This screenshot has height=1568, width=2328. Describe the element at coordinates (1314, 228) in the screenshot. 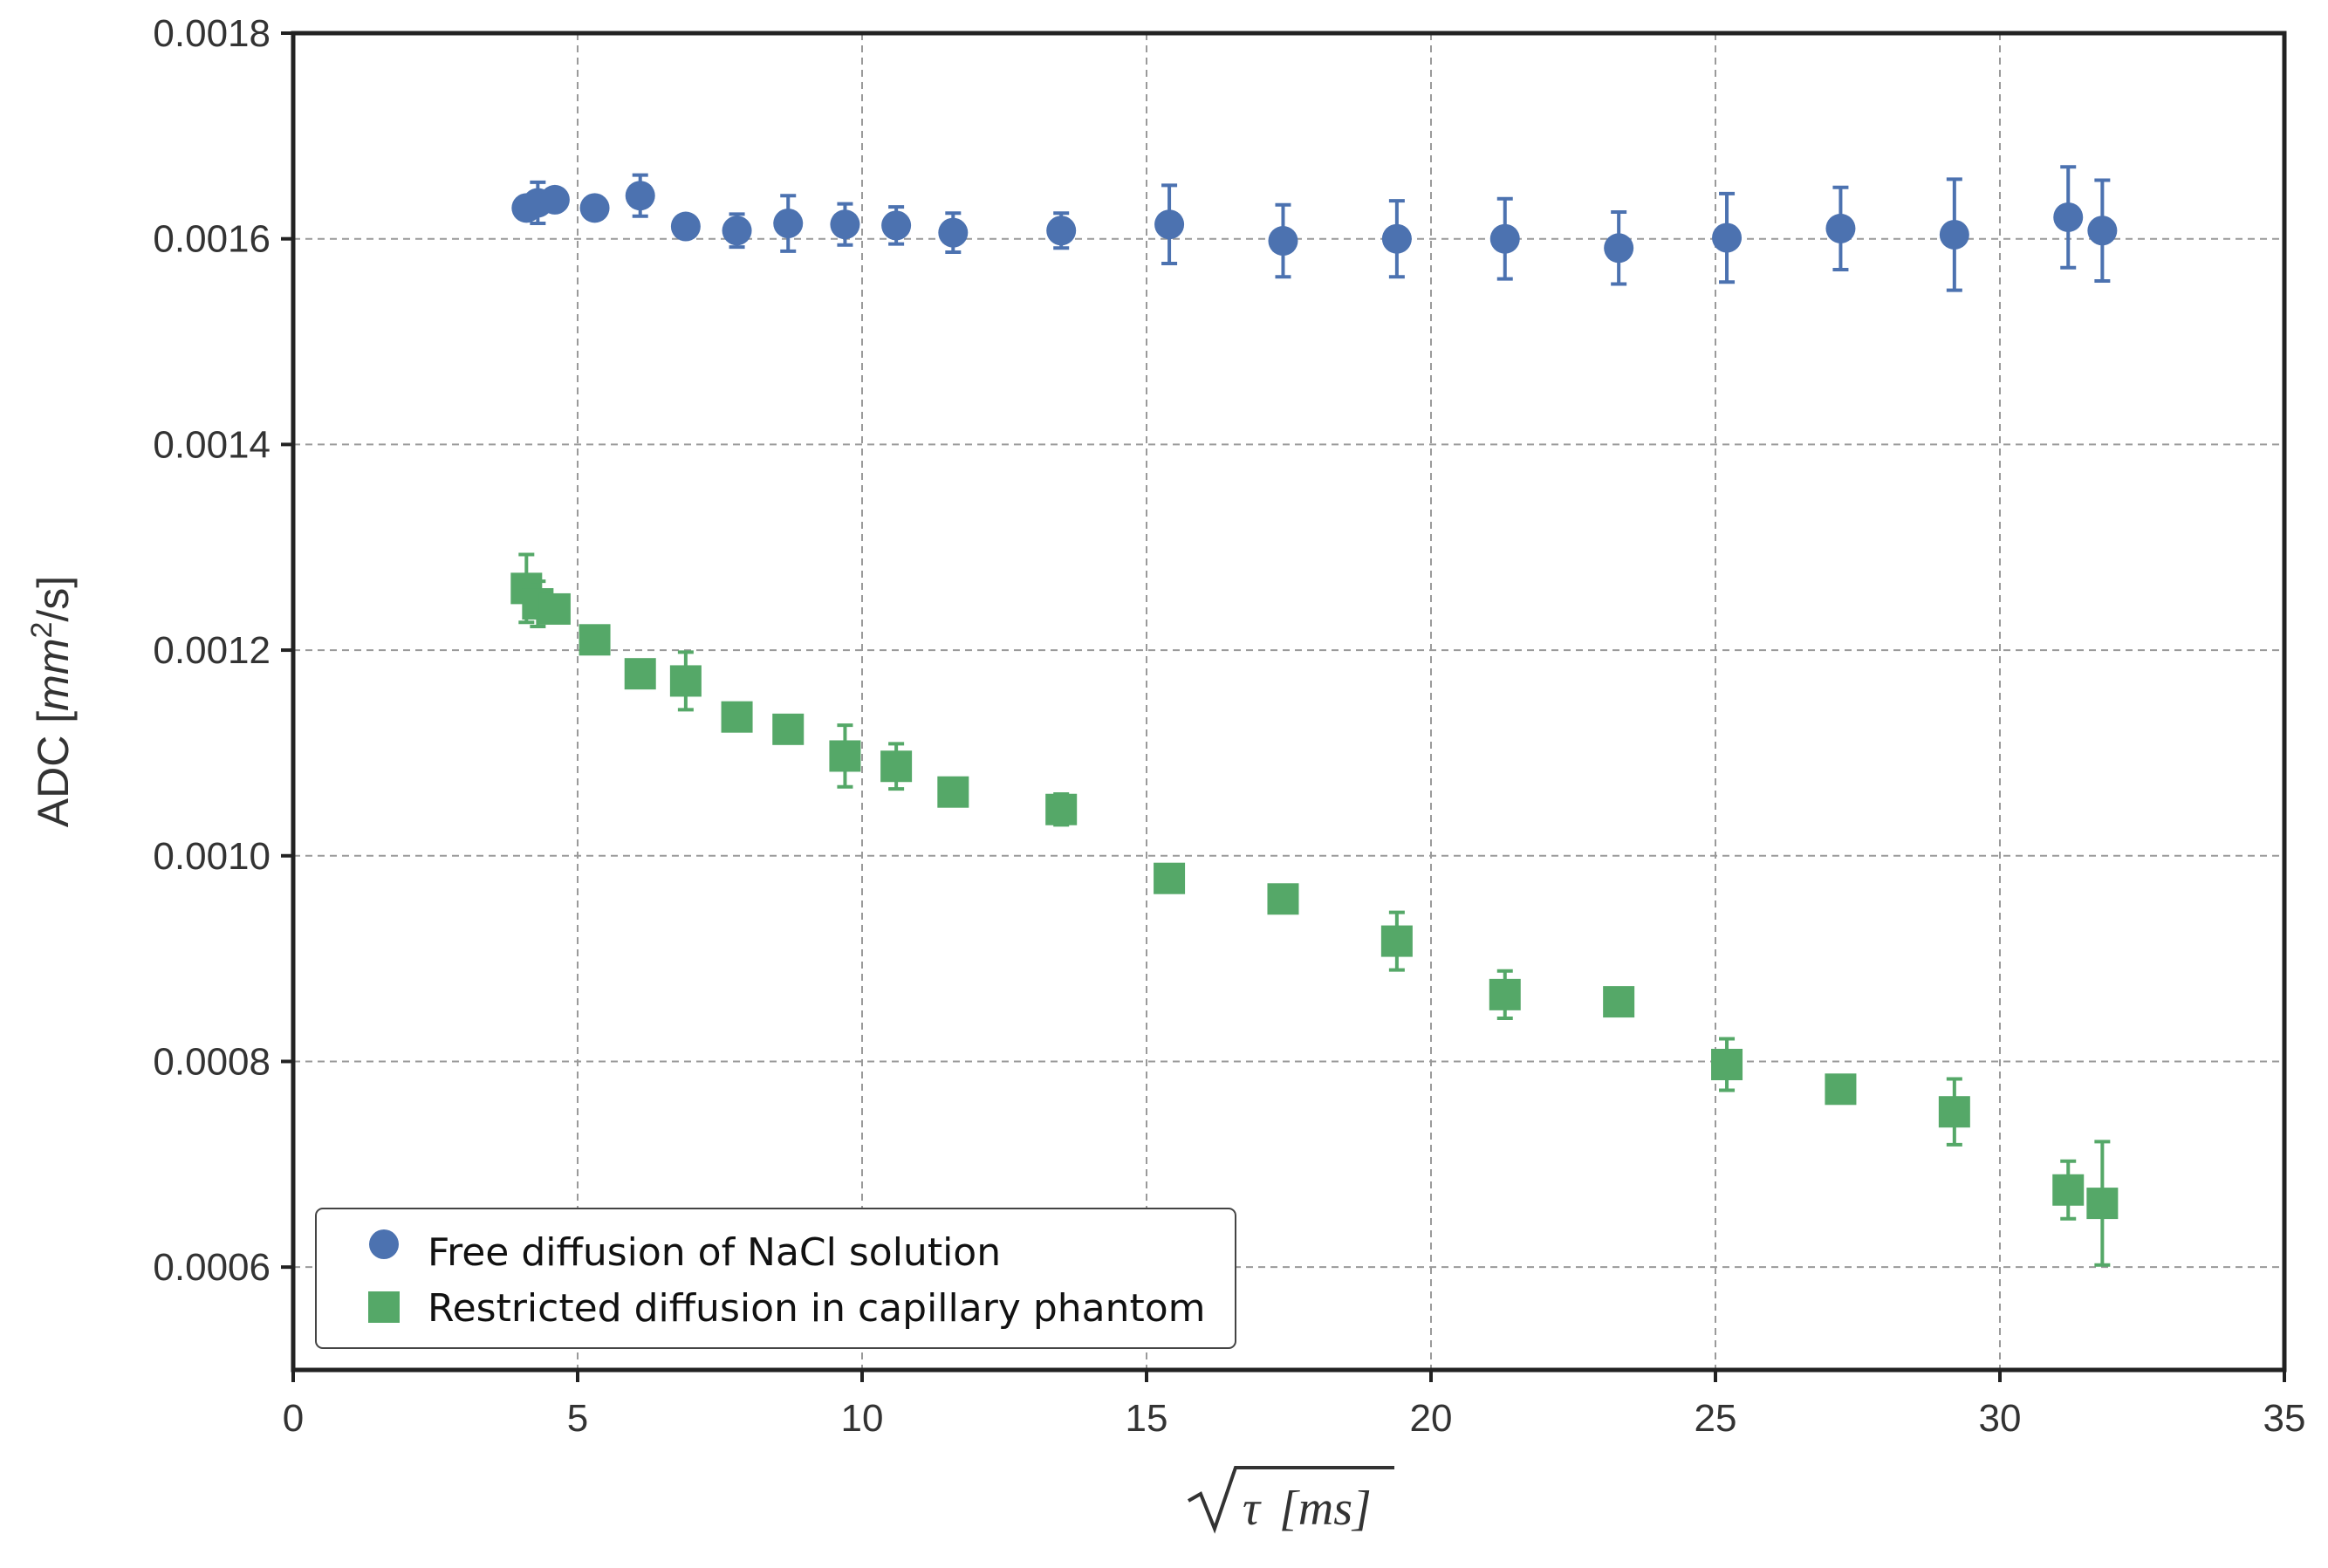

I see `series-free-diffusion` at that location.